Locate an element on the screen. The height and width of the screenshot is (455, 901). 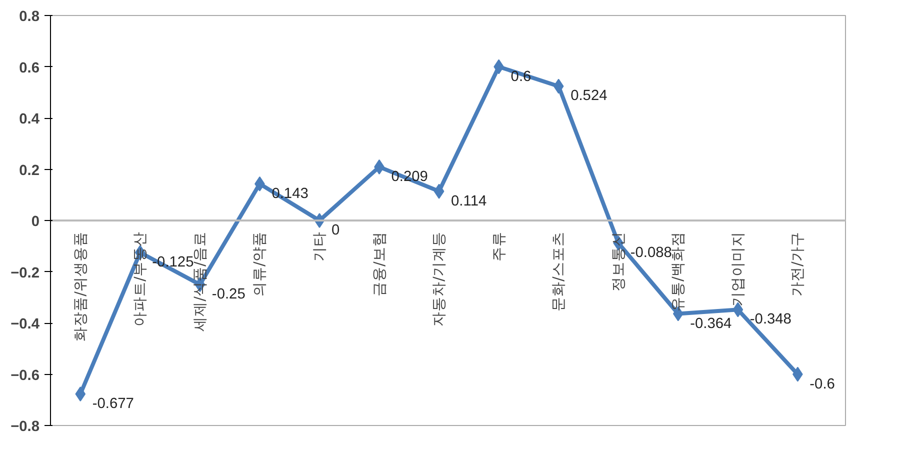
x-tick-label: 금융/보험 is located at coordinates (379, 263).